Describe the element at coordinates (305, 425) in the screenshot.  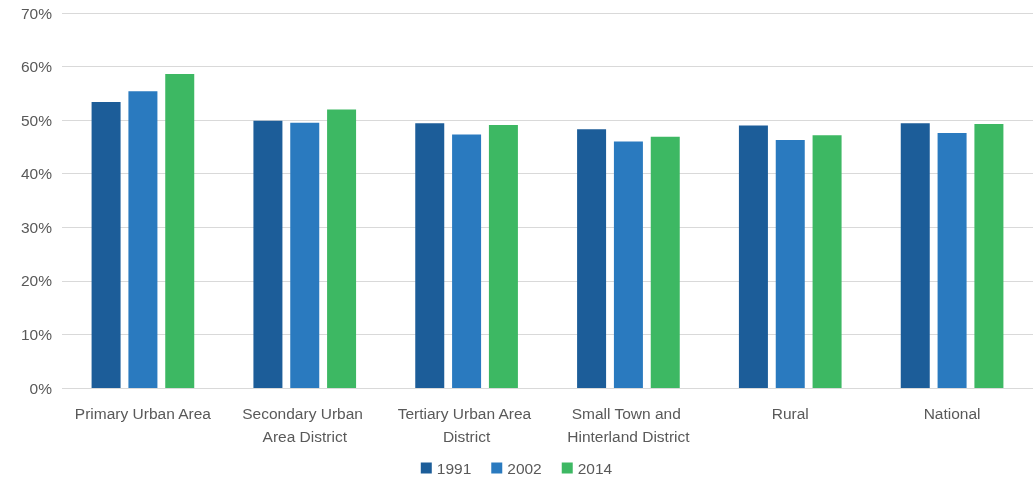
I see `x-tick-label: Secondary Urban Area District` at that location.